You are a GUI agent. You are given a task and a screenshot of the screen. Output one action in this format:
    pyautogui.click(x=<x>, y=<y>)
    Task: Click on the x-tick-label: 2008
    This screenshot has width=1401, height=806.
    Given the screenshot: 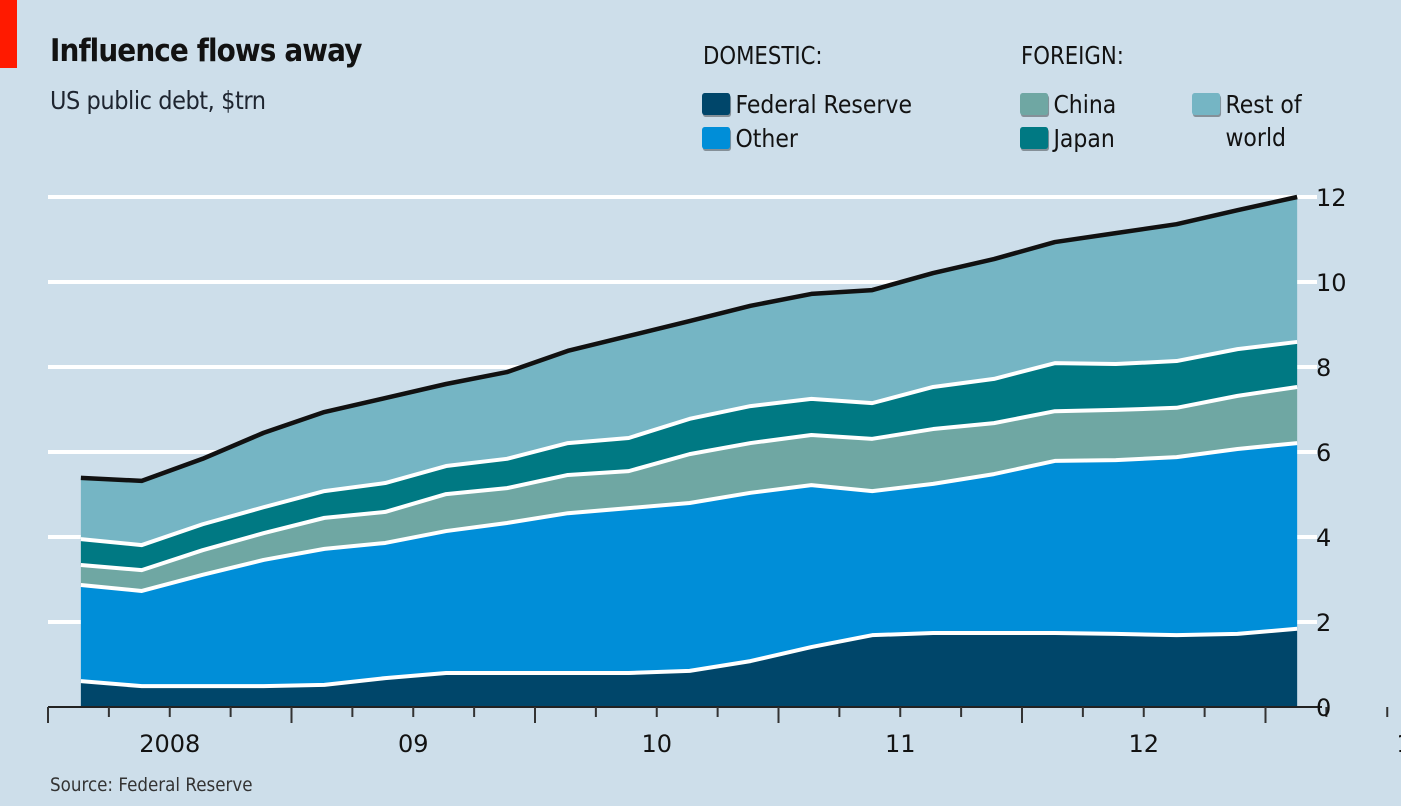 What is the action you would take?
    pyautogui.click(x=169, y=744)
    